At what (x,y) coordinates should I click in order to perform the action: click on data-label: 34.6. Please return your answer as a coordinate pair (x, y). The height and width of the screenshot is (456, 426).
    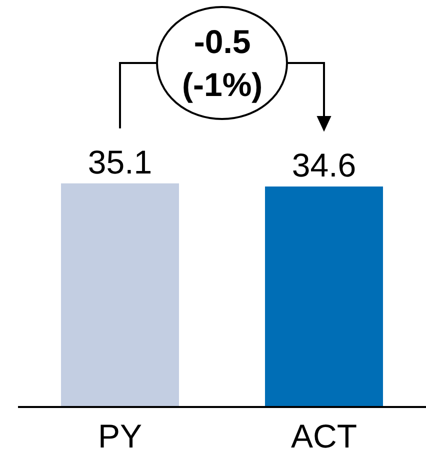
    Looking at the image, I should click on (324, 165).